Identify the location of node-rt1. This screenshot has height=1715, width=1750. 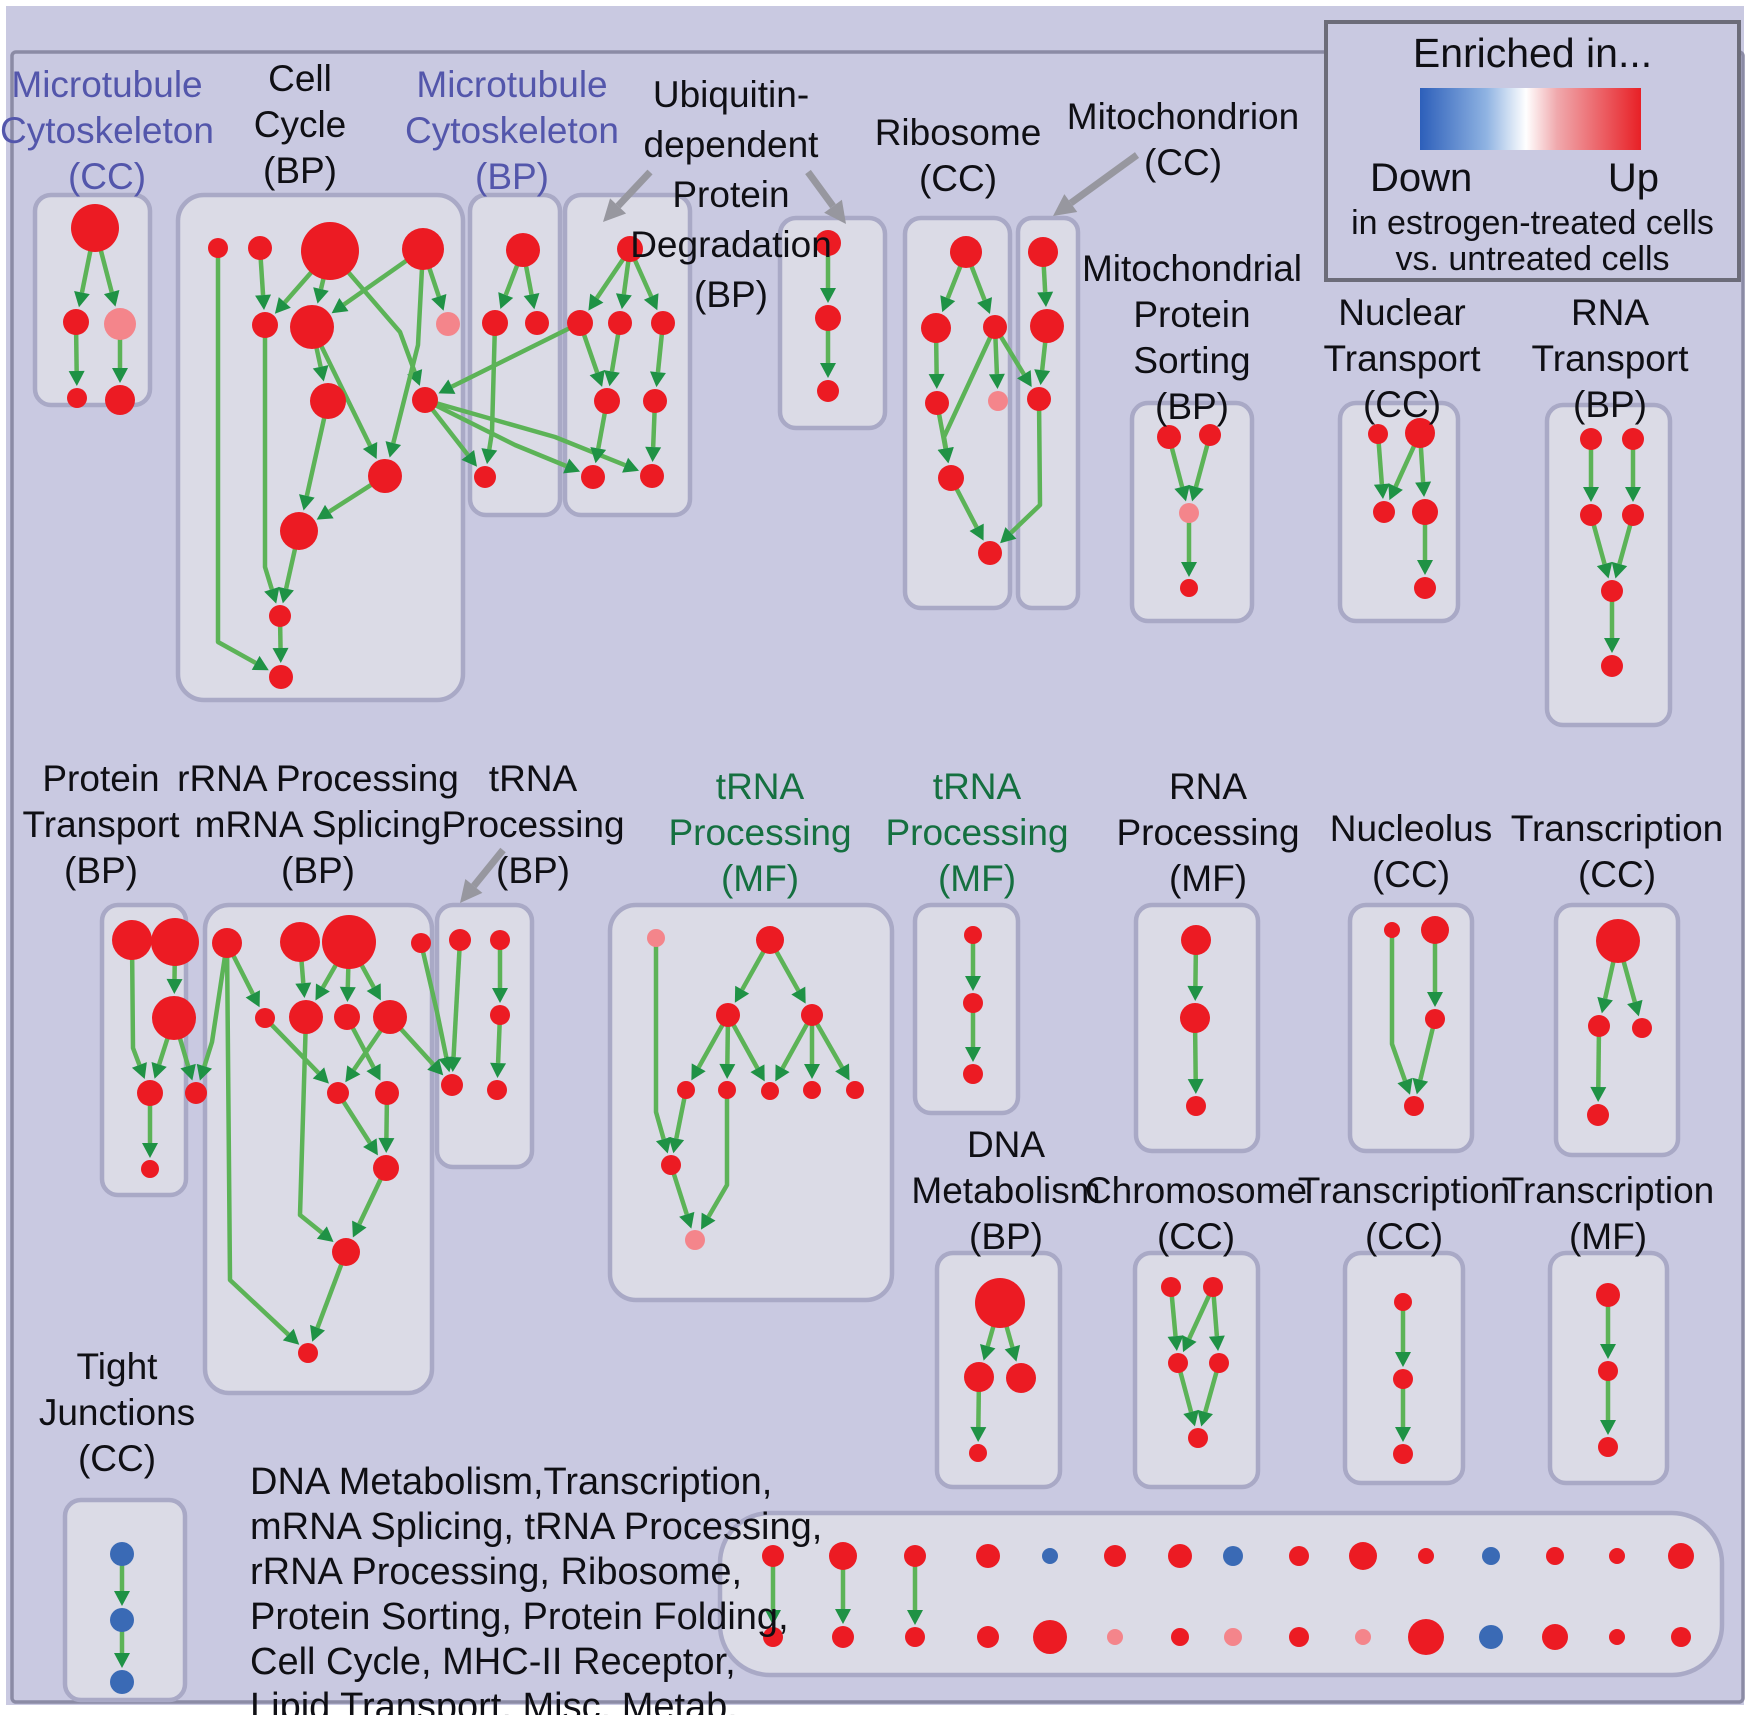
(1591, 439).